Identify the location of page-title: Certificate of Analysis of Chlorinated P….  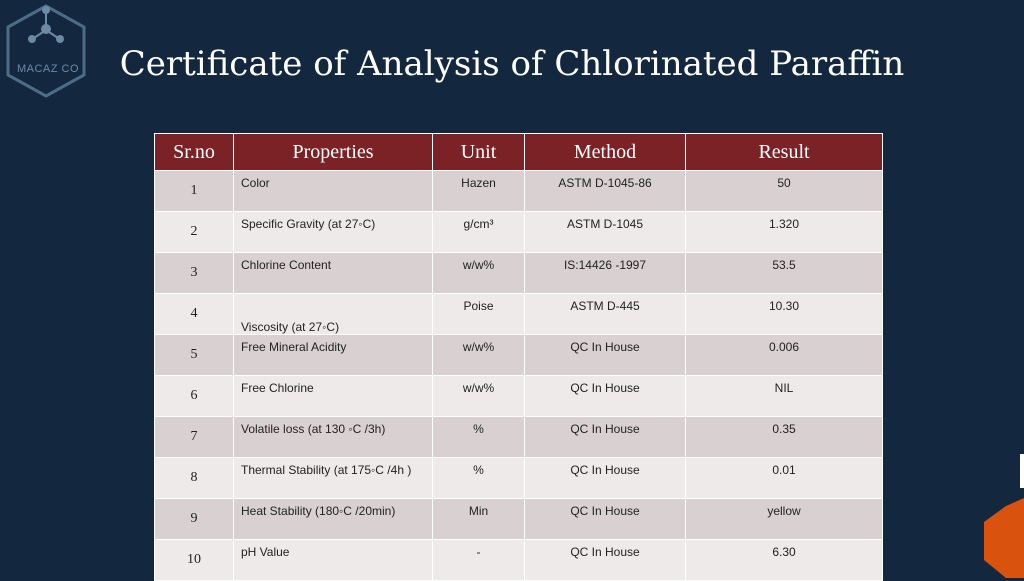
(512, 64).